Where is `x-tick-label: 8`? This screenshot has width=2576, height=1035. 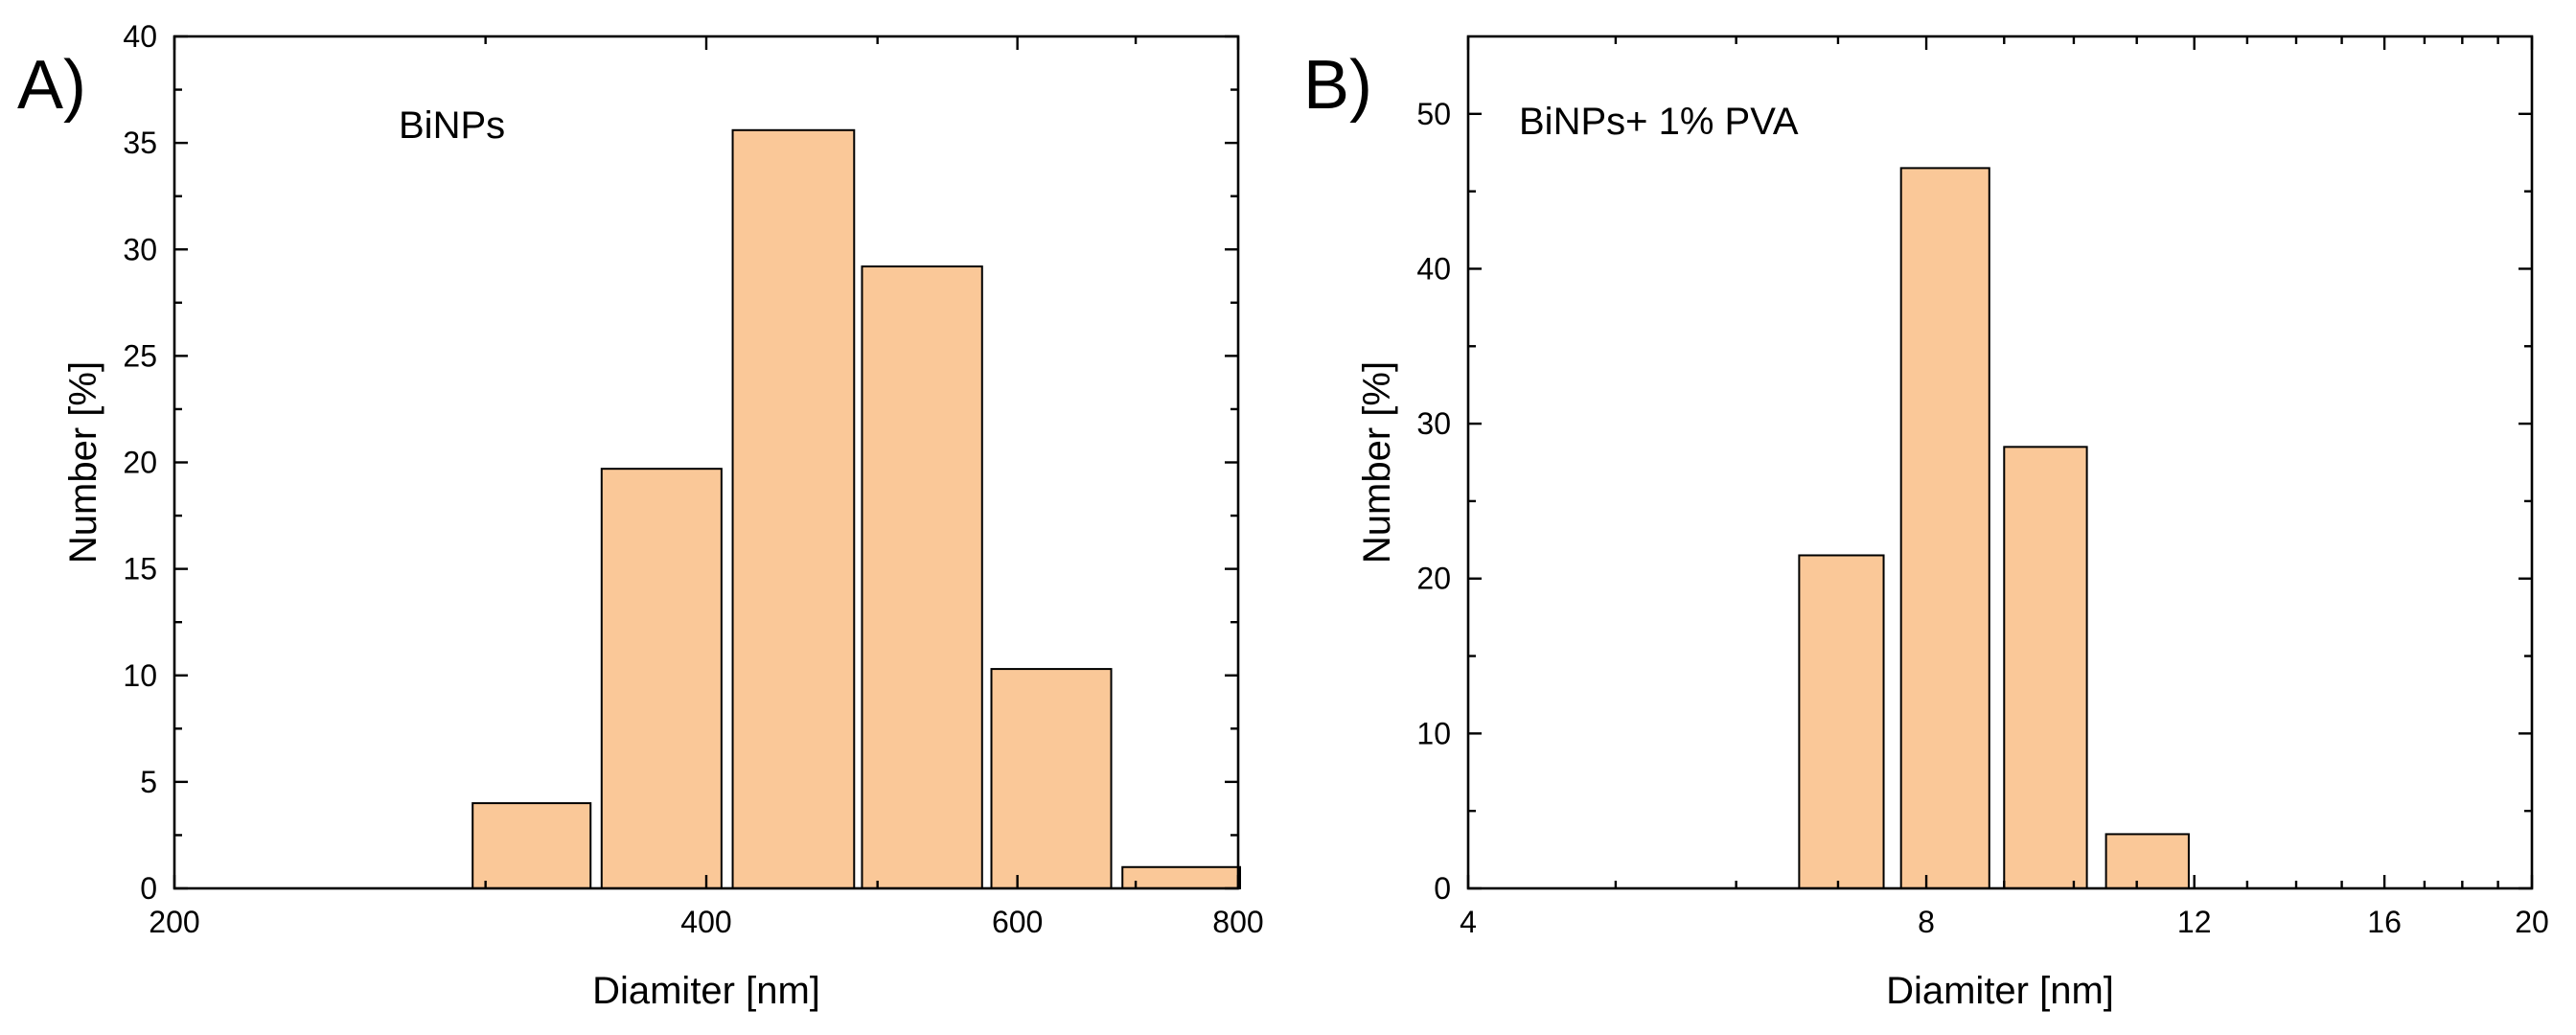
x-tick-label: 8 is located at coordinates (1926, 922).